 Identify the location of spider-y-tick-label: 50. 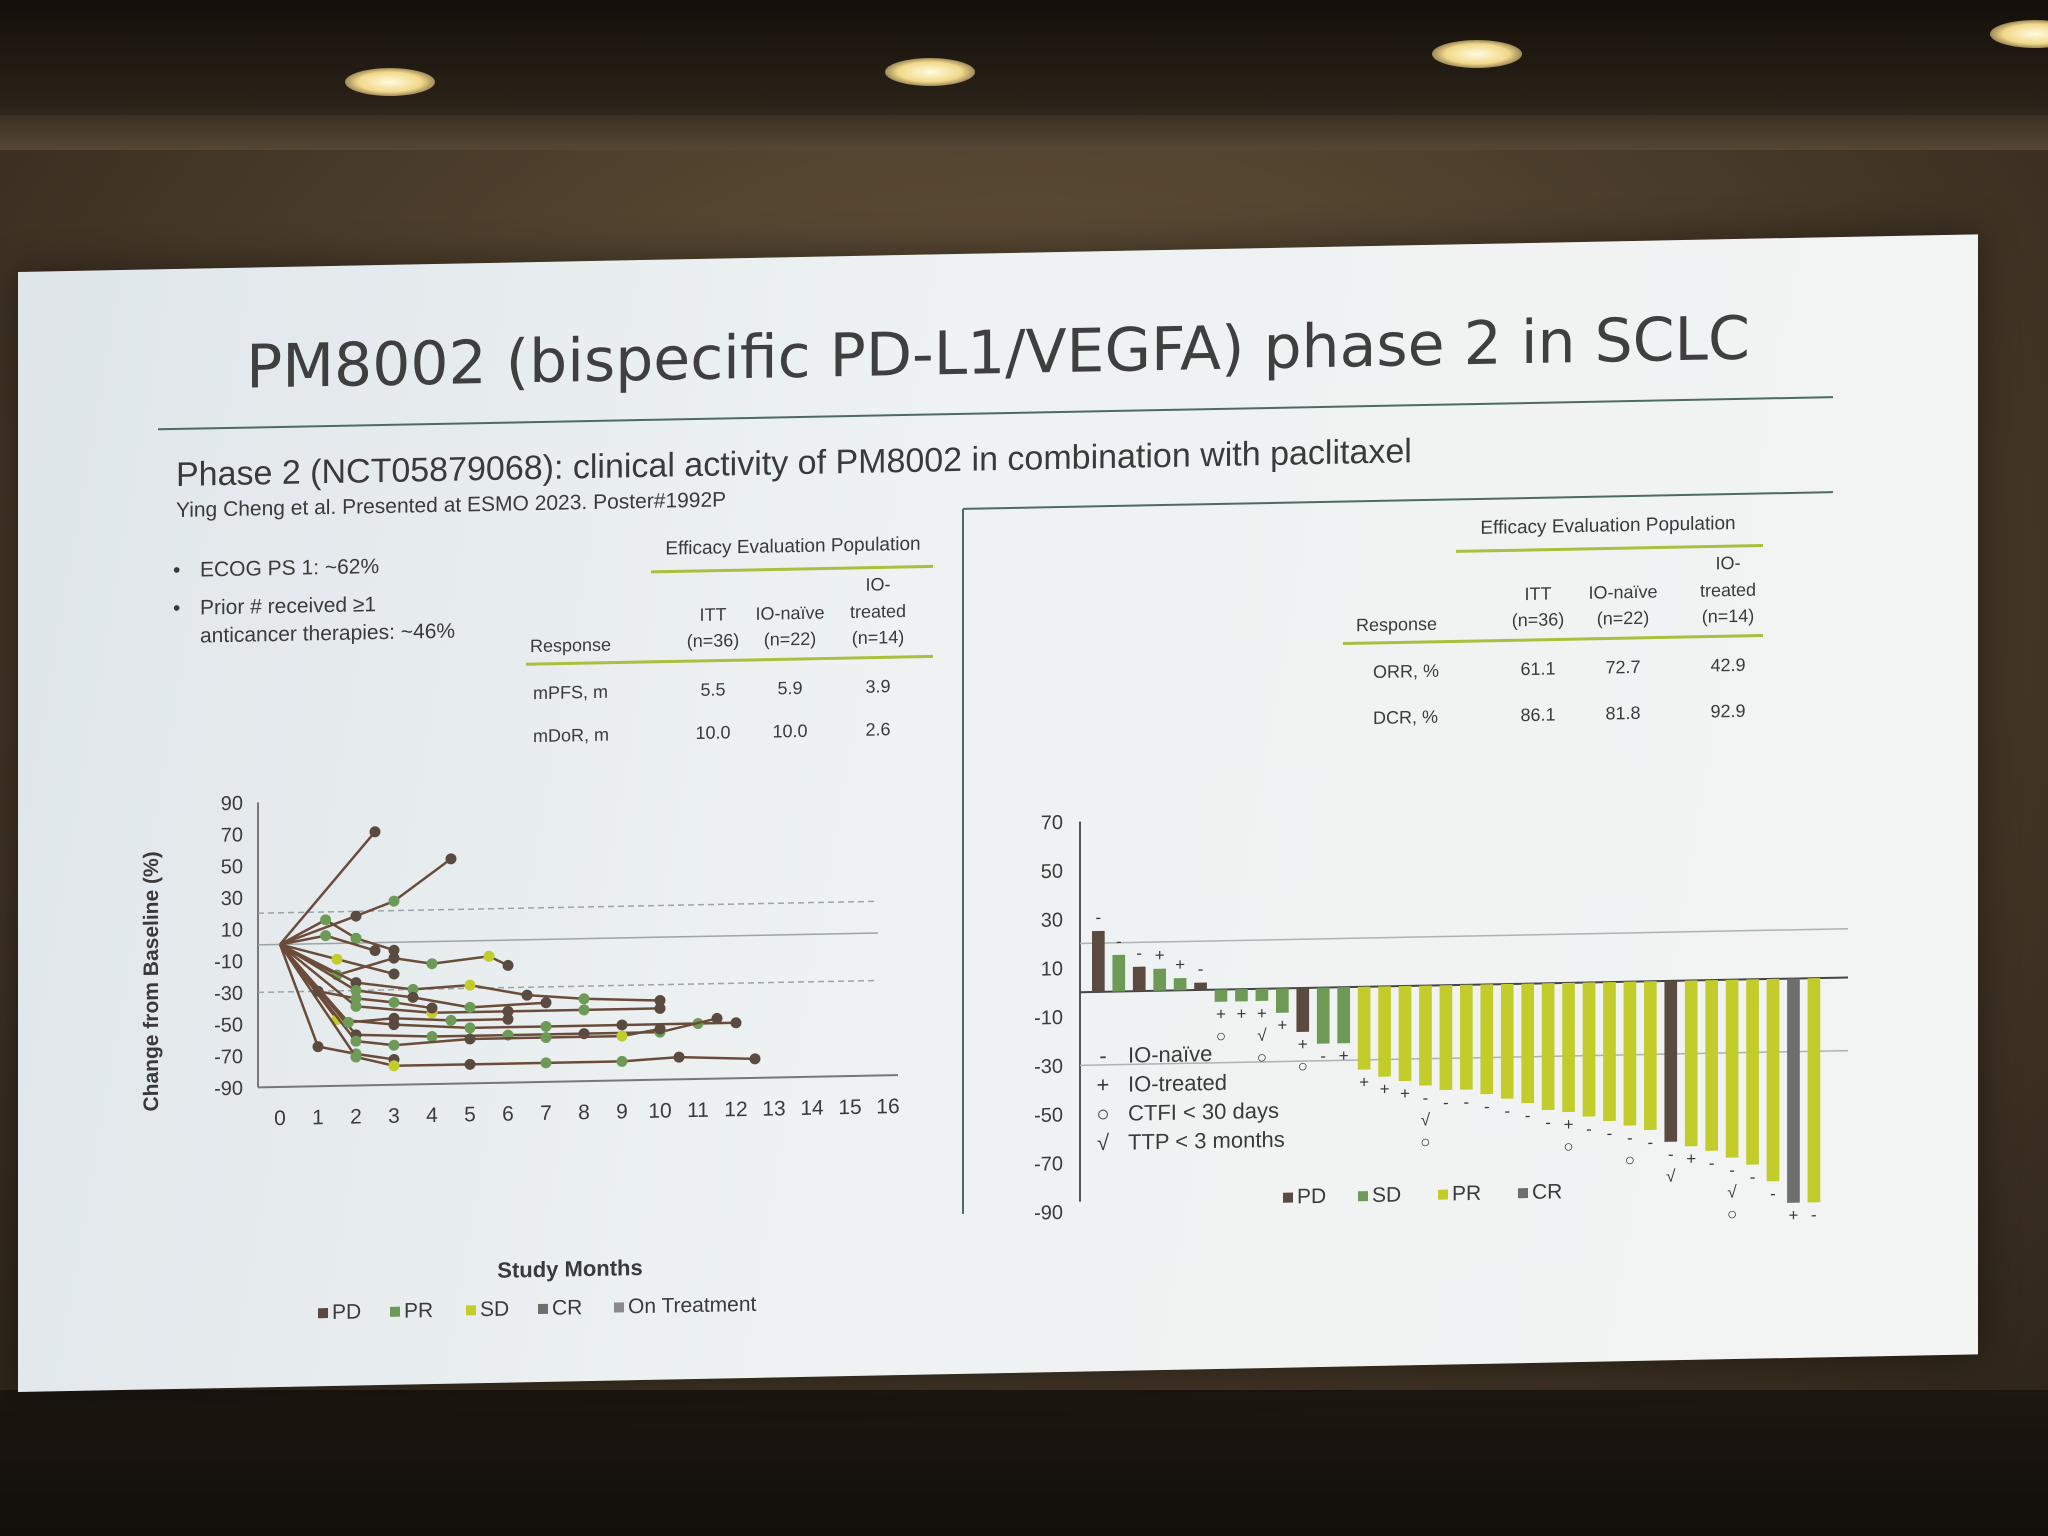
(232, 867).